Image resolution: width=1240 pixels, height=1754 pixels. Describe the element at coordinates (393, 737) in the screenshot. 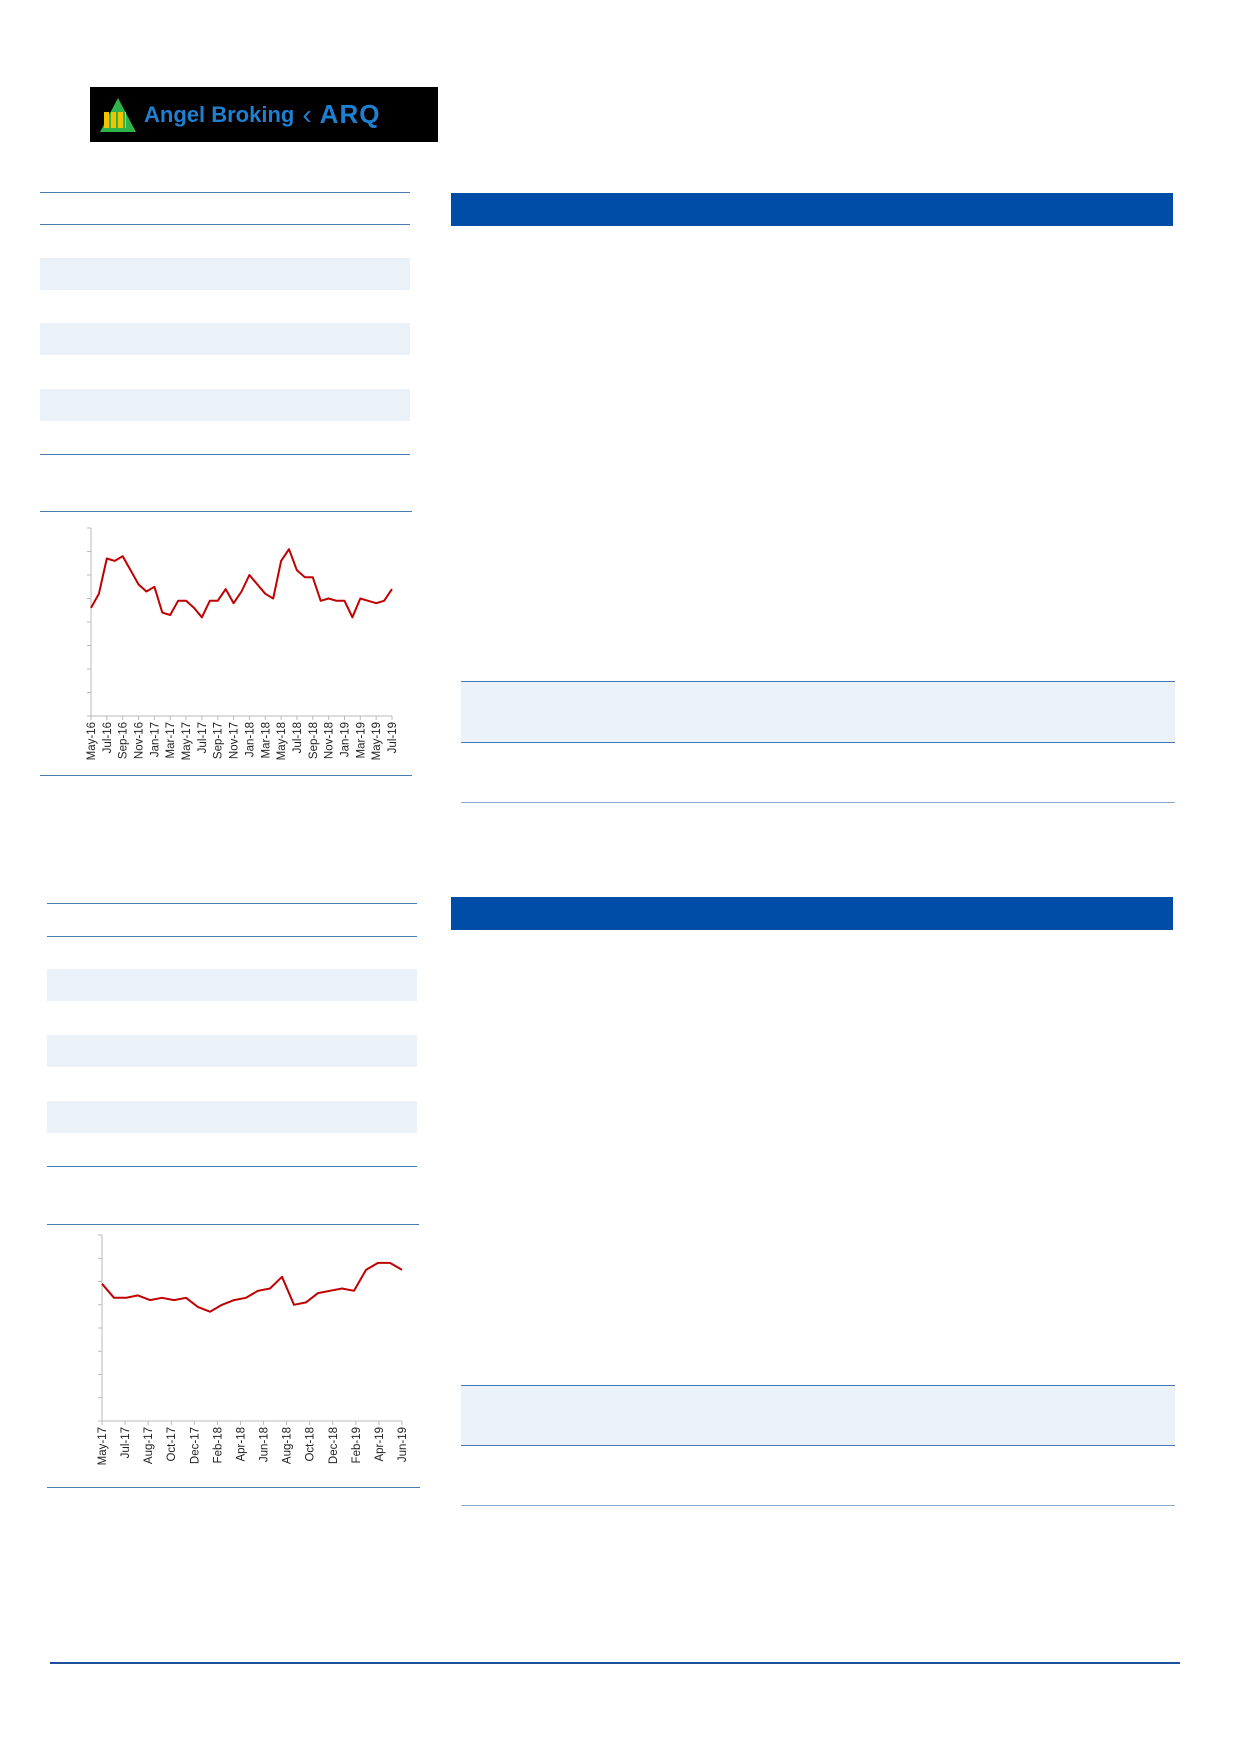

I see `x-tick-label: Jul-19` at that location.